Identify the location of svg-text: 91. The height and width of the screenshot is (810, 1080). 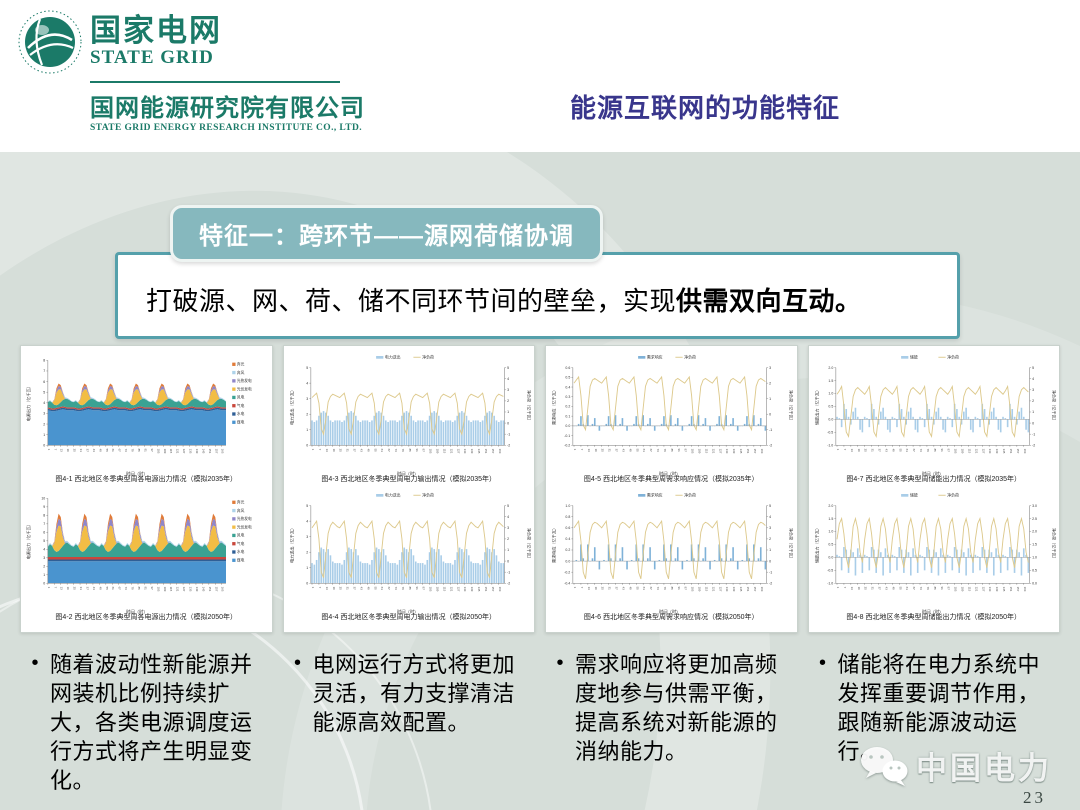
(941, 451).